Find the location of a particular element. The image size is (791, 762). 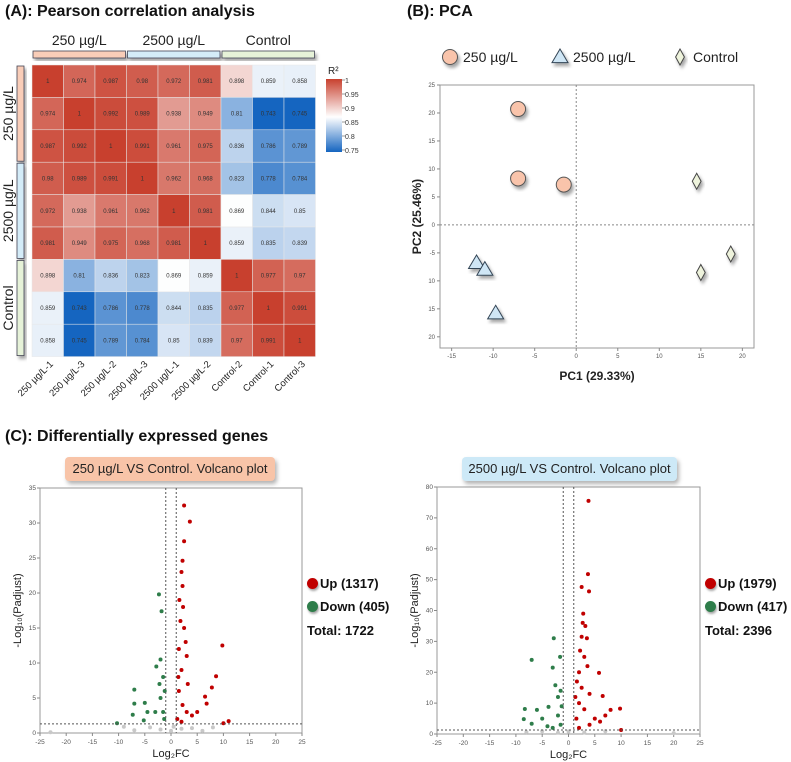

heatmap-cell-value: 0.977 is located at coordinates (269, 277).